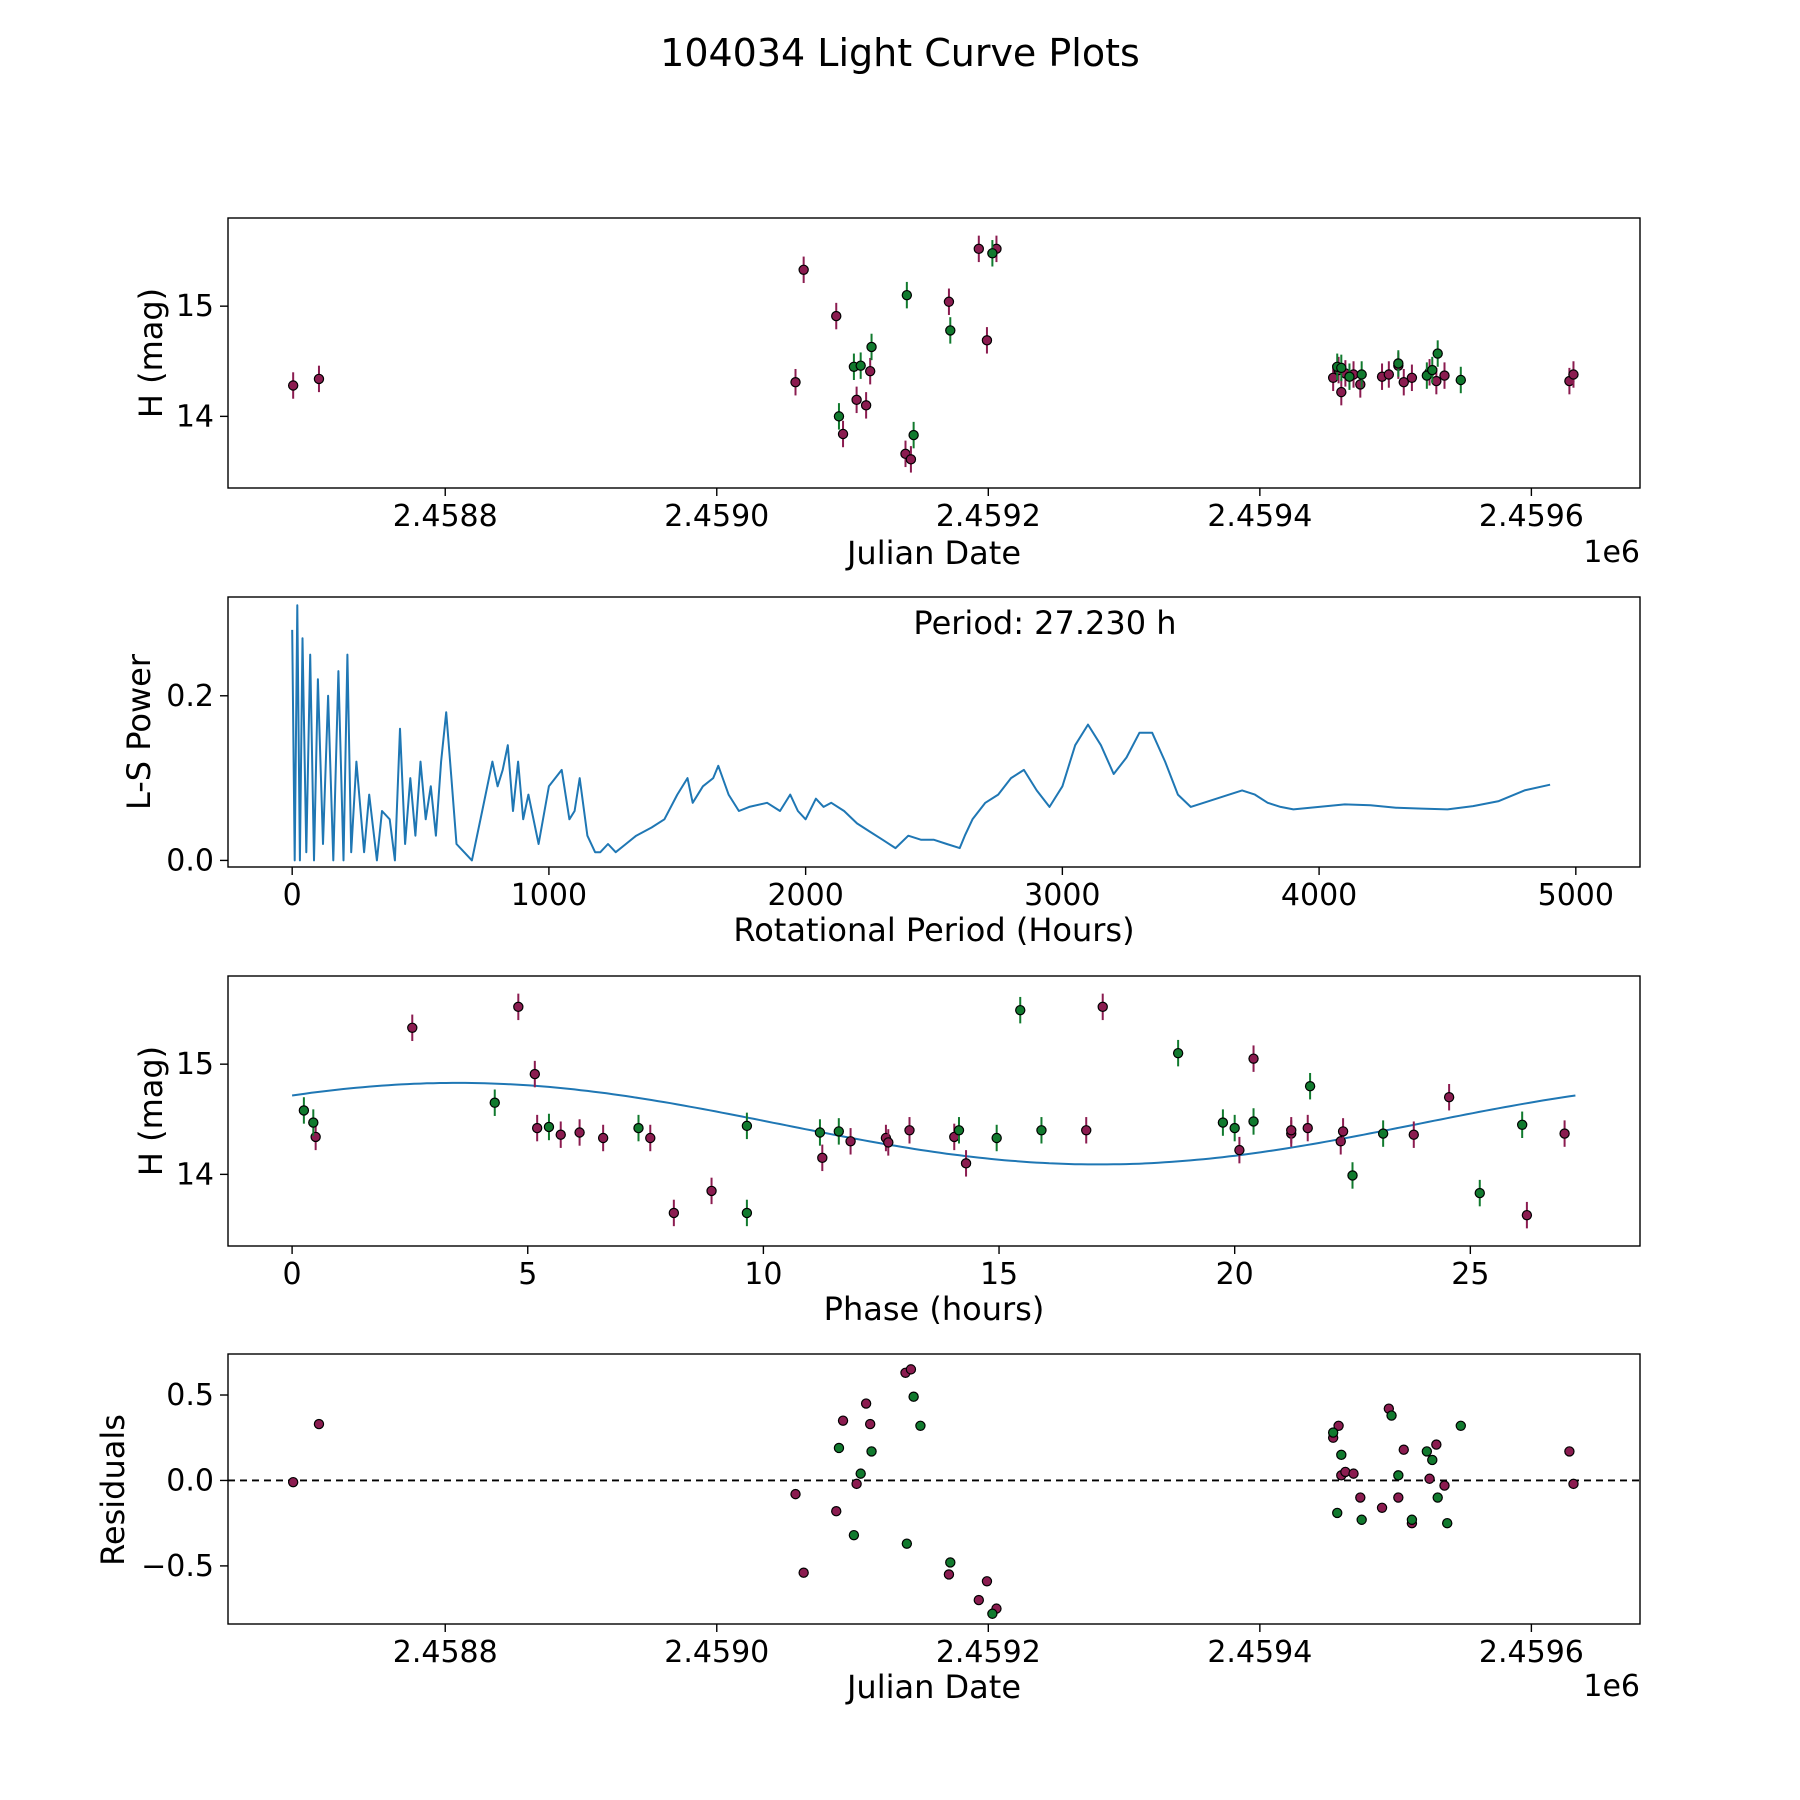  What do you see at coordinates (190, 860) in the screenshot?
I see `y-tick-label: 0.0` at bounding box center [190, 860].